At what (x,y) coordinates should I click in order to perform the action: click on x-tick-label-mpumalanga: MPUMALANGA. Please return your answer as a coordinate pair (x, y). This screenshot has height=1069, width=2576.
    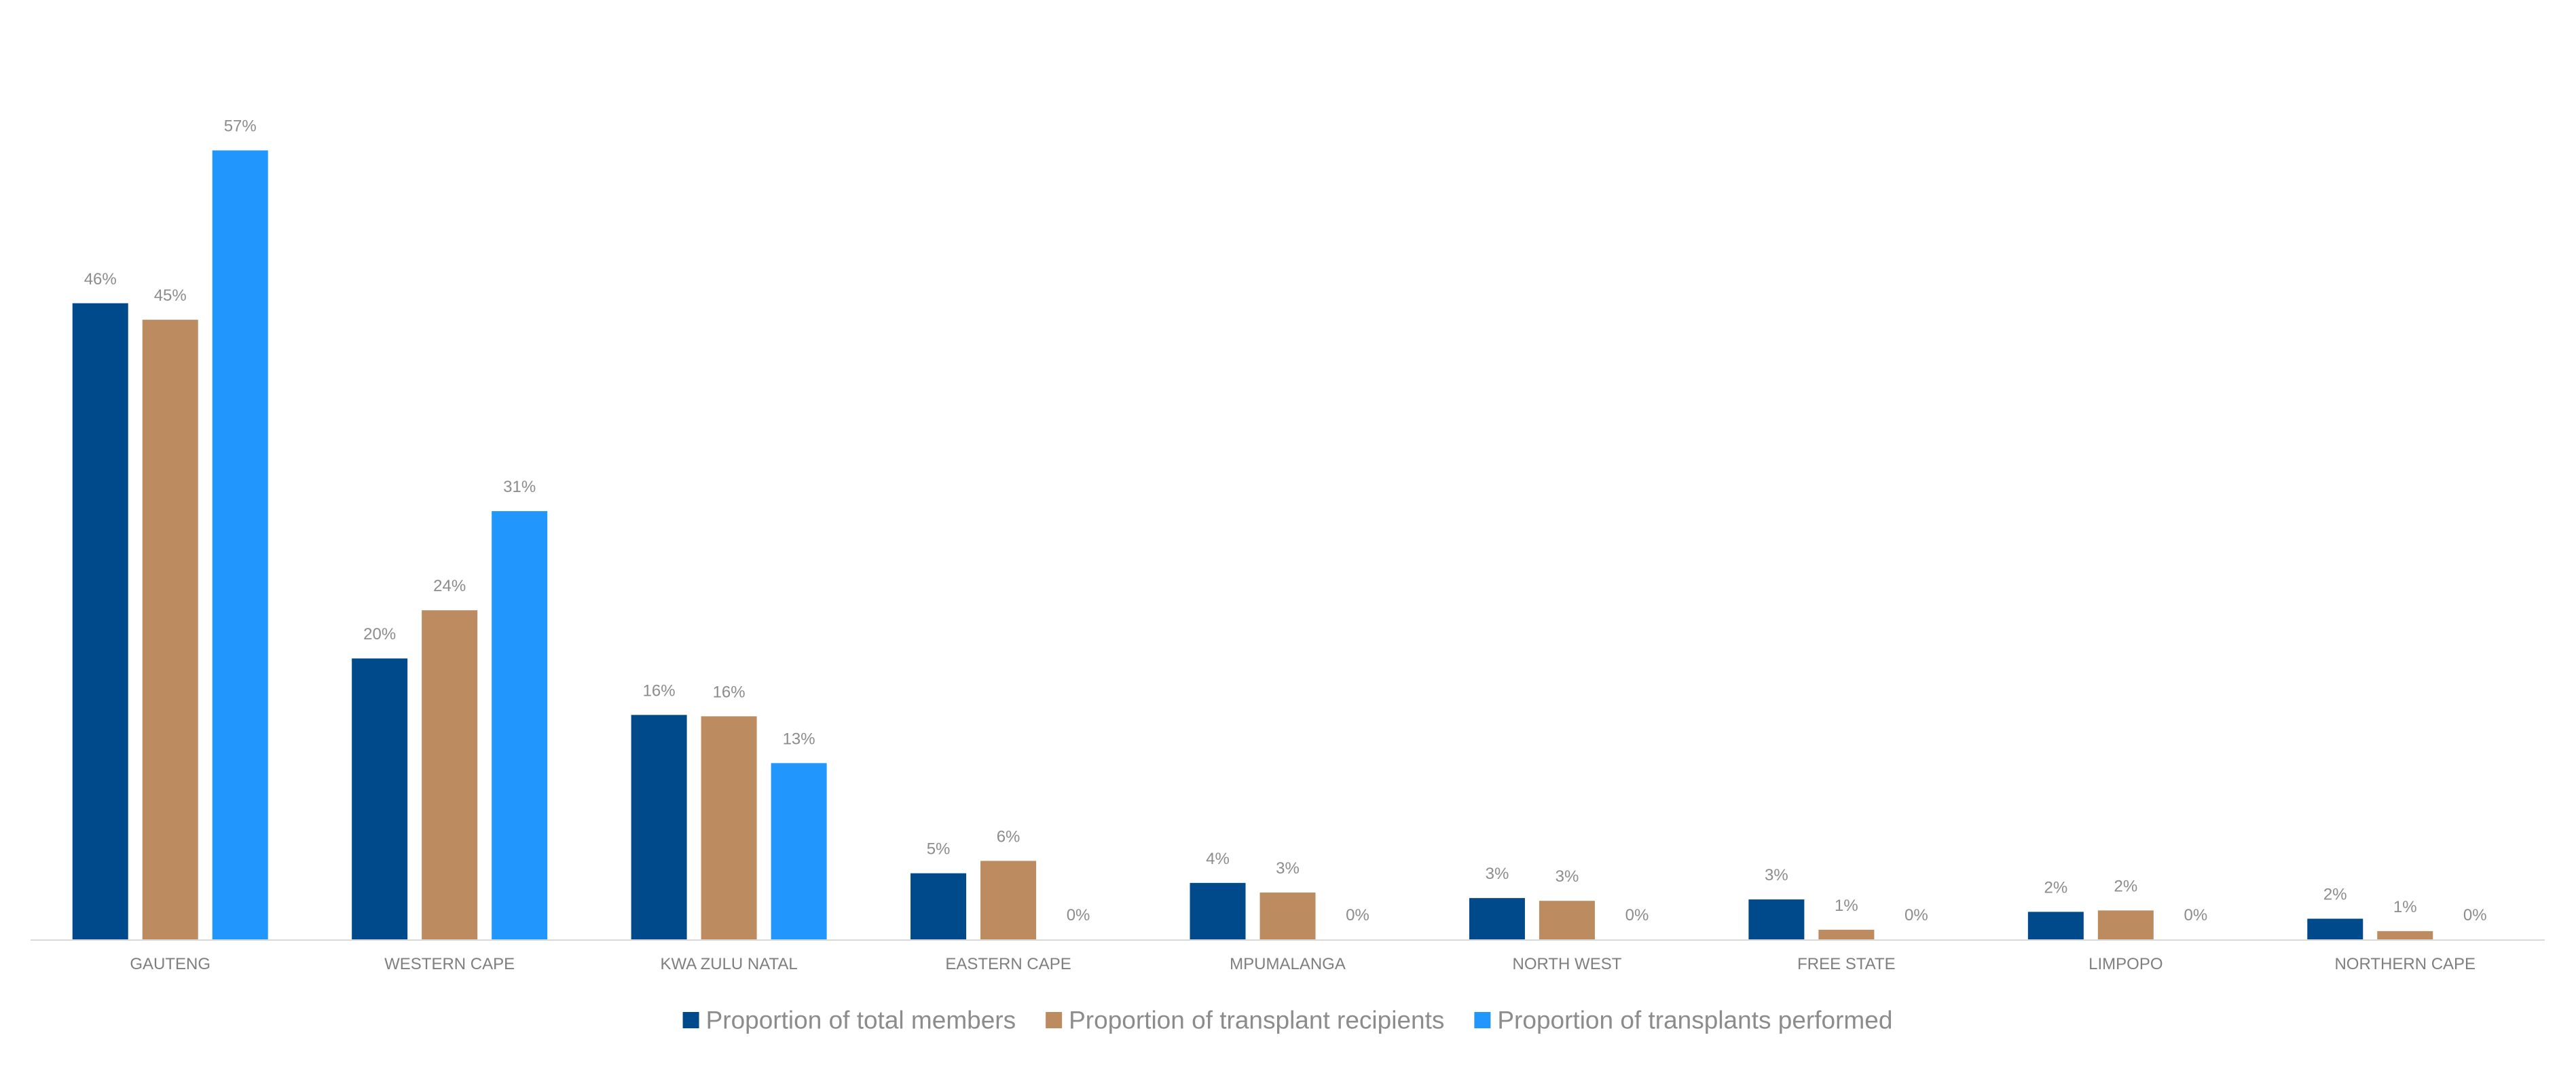
    Looking at the image, I should click on (1288, 964).